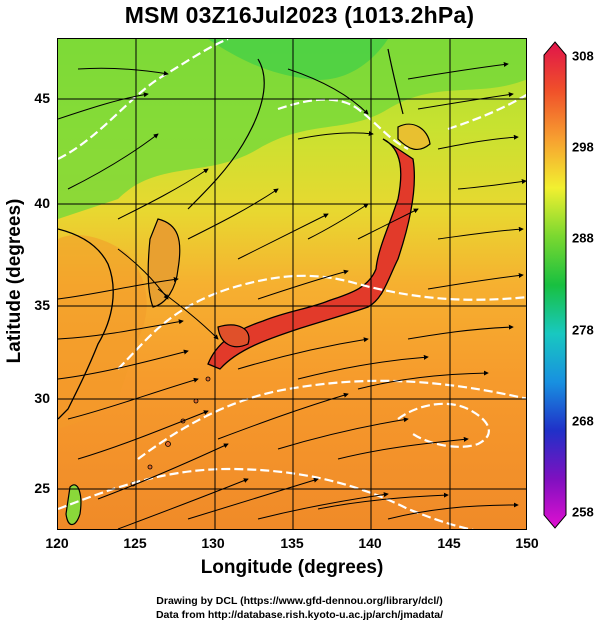  I want to click on russia-coastline, so click(226, 134).